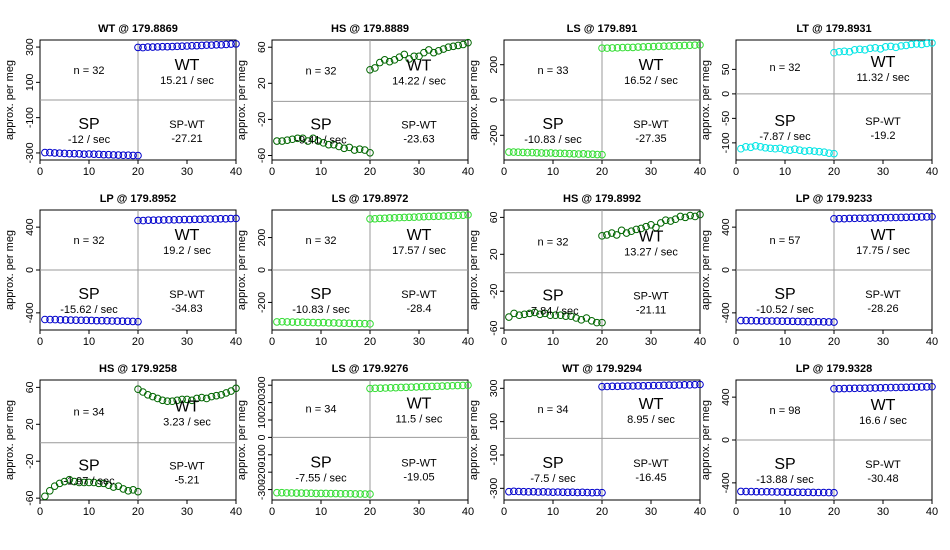 This screenshot has width=950, height=550. What do you see at coordinates (30, 152) in the screenshot?
I see `y-tick-label: -300` at bounding box center [30, 152].